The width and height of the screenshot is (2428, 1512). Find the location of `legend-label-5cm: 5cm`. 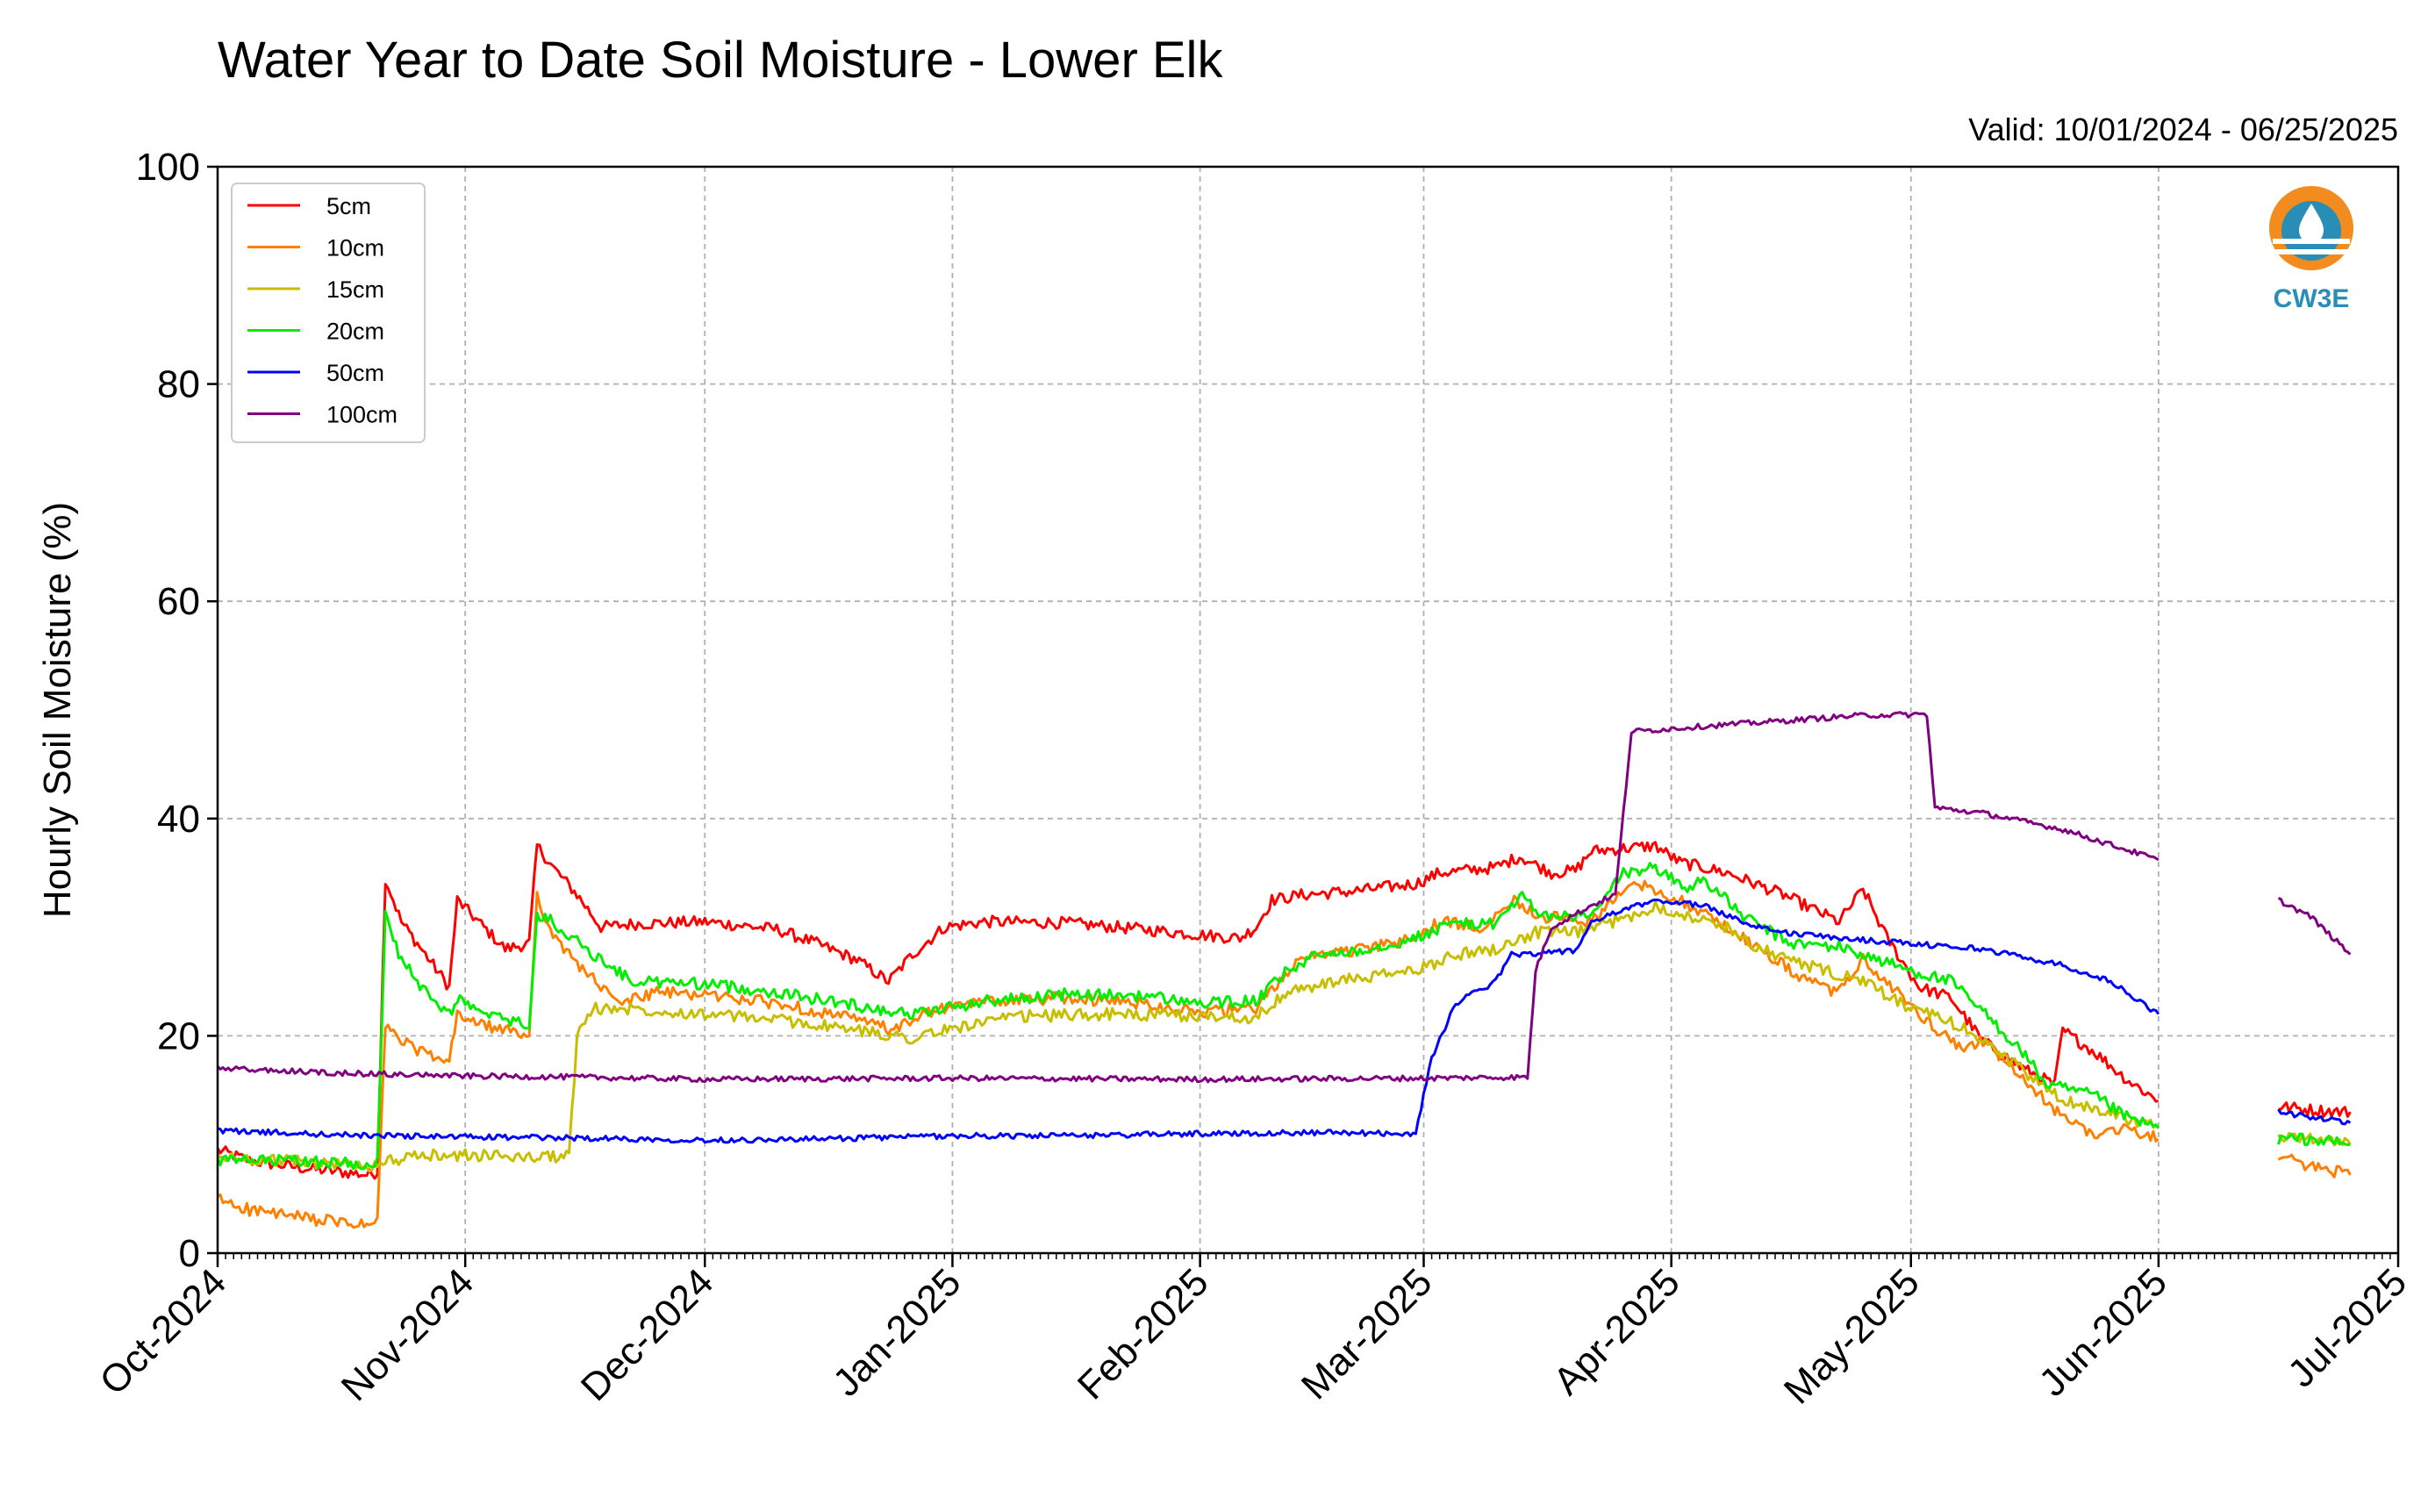

legend-label-5cm: 5cm is located at coordinates (348, 206).